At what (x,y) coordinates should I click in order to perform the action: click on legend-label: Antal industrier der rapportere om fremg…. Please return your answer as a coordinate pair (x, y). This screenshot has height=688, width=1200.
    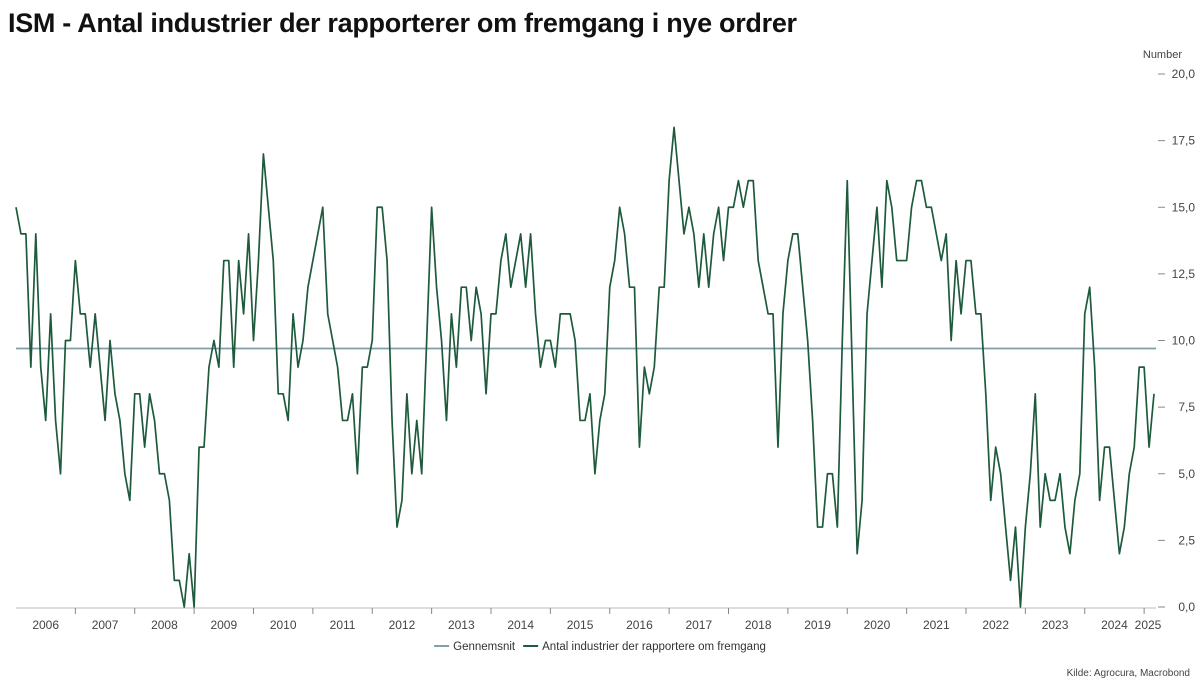
    Looking at the image, I should click on (654, 647).